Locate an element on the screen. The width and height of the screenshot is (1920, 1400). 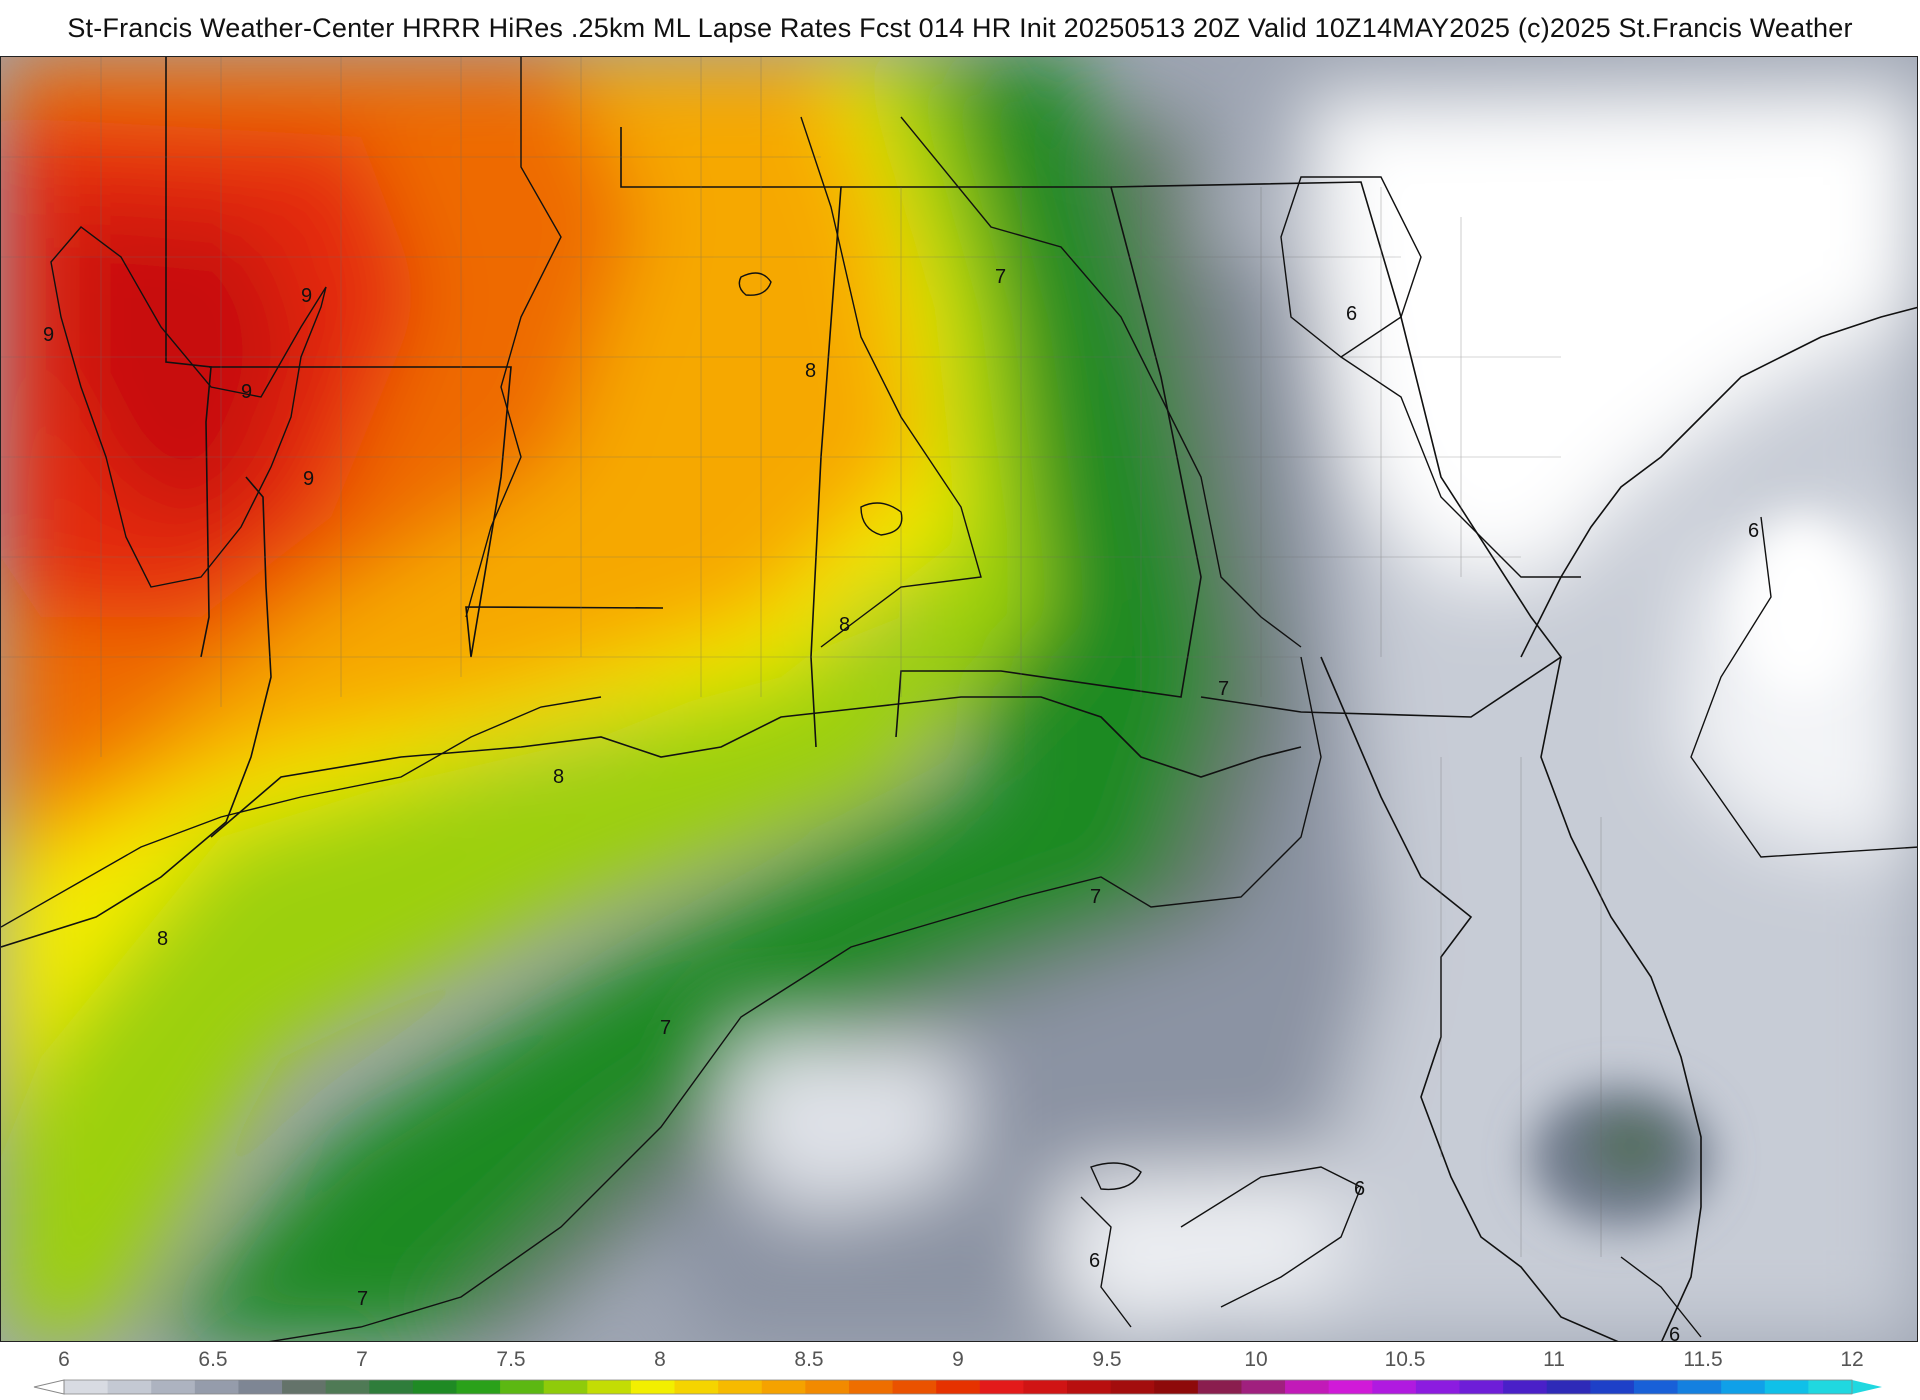
texas-border is located at coordinates (136, 712).